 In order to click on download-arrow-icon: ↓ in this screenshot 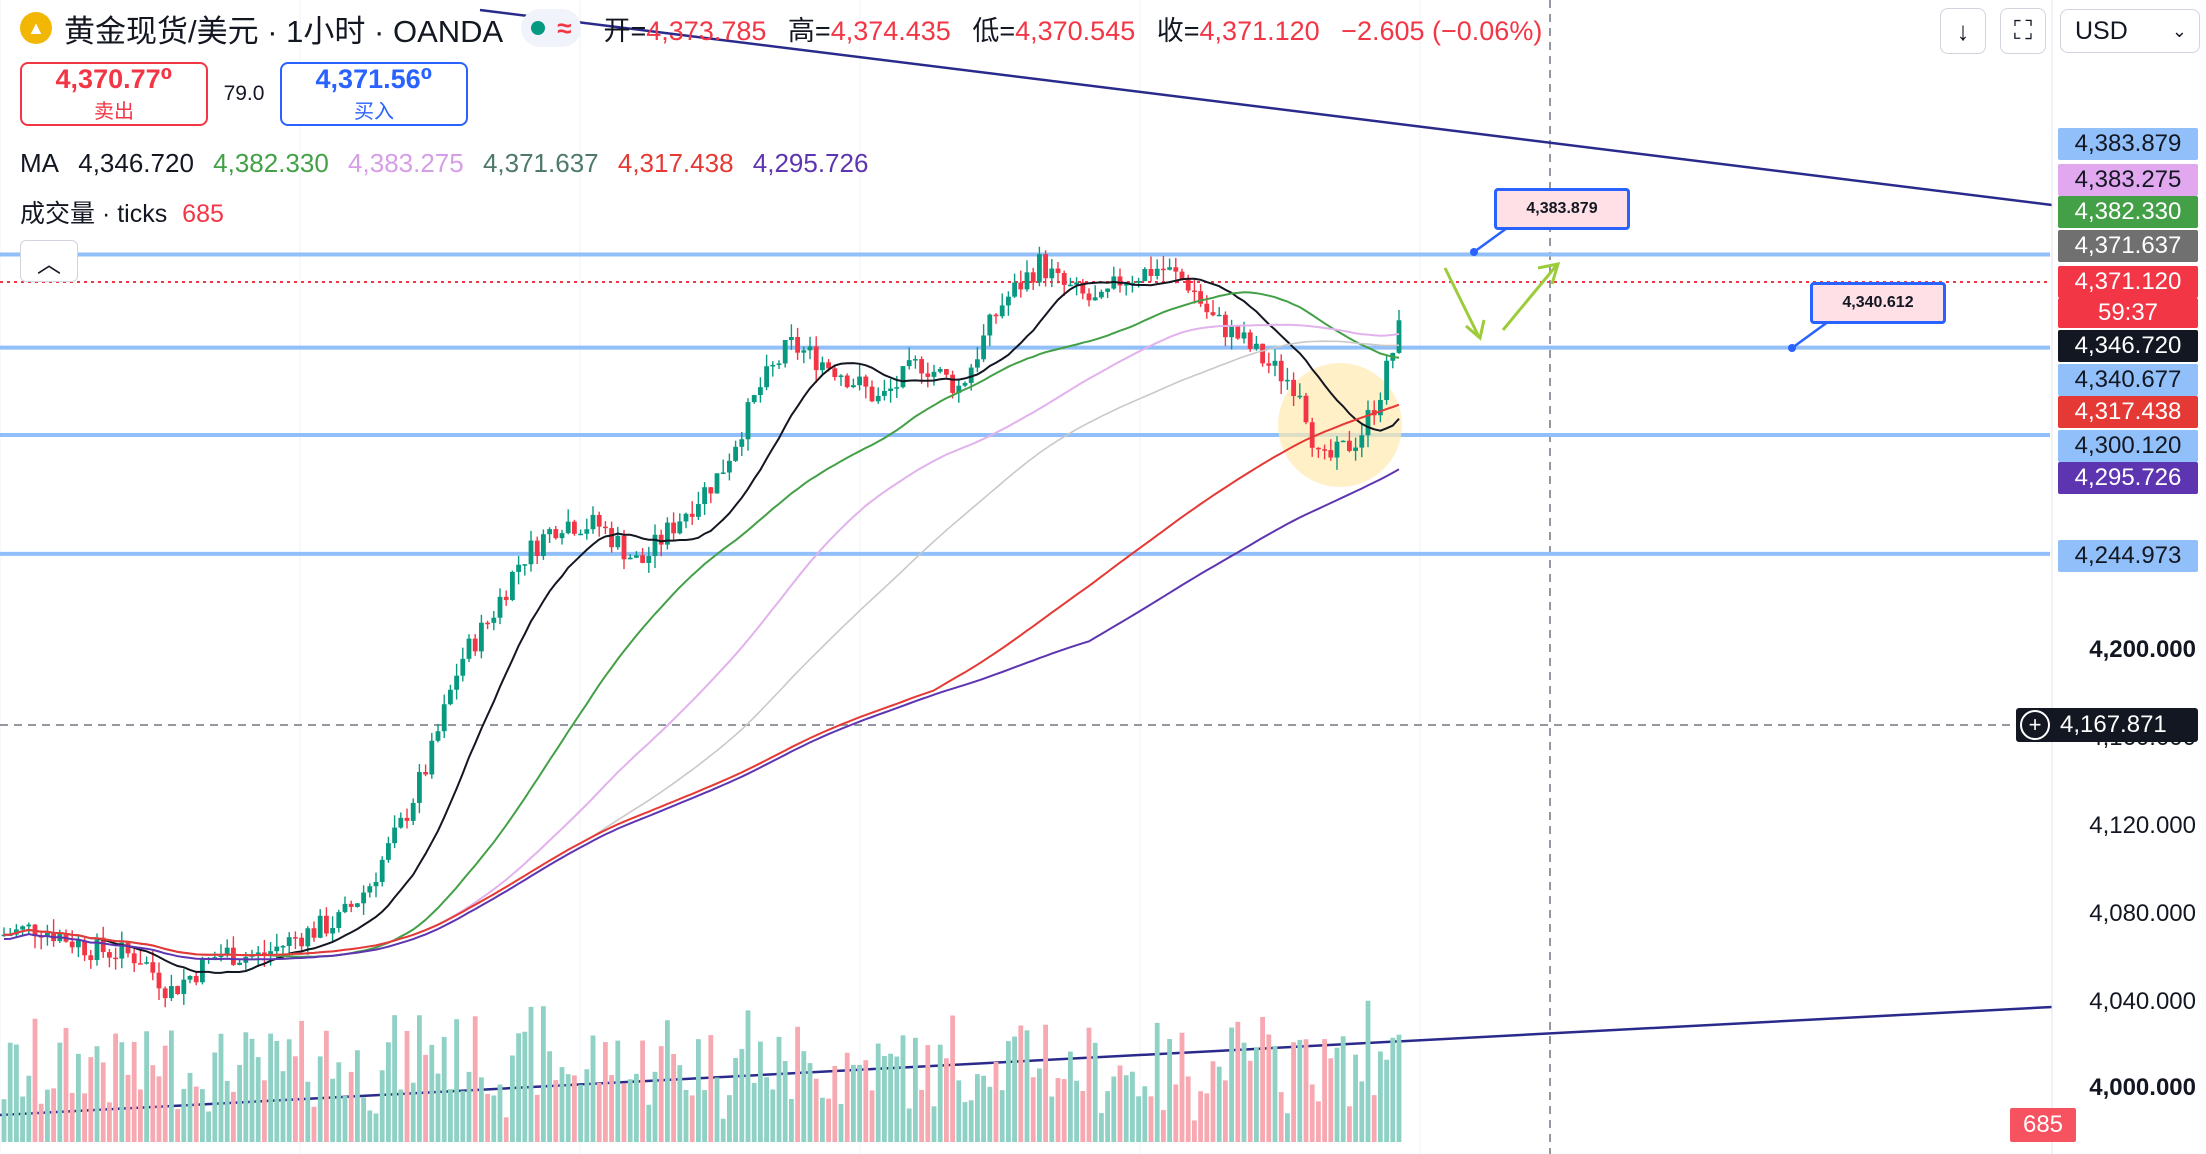, I will do `click(1963, 31)`.